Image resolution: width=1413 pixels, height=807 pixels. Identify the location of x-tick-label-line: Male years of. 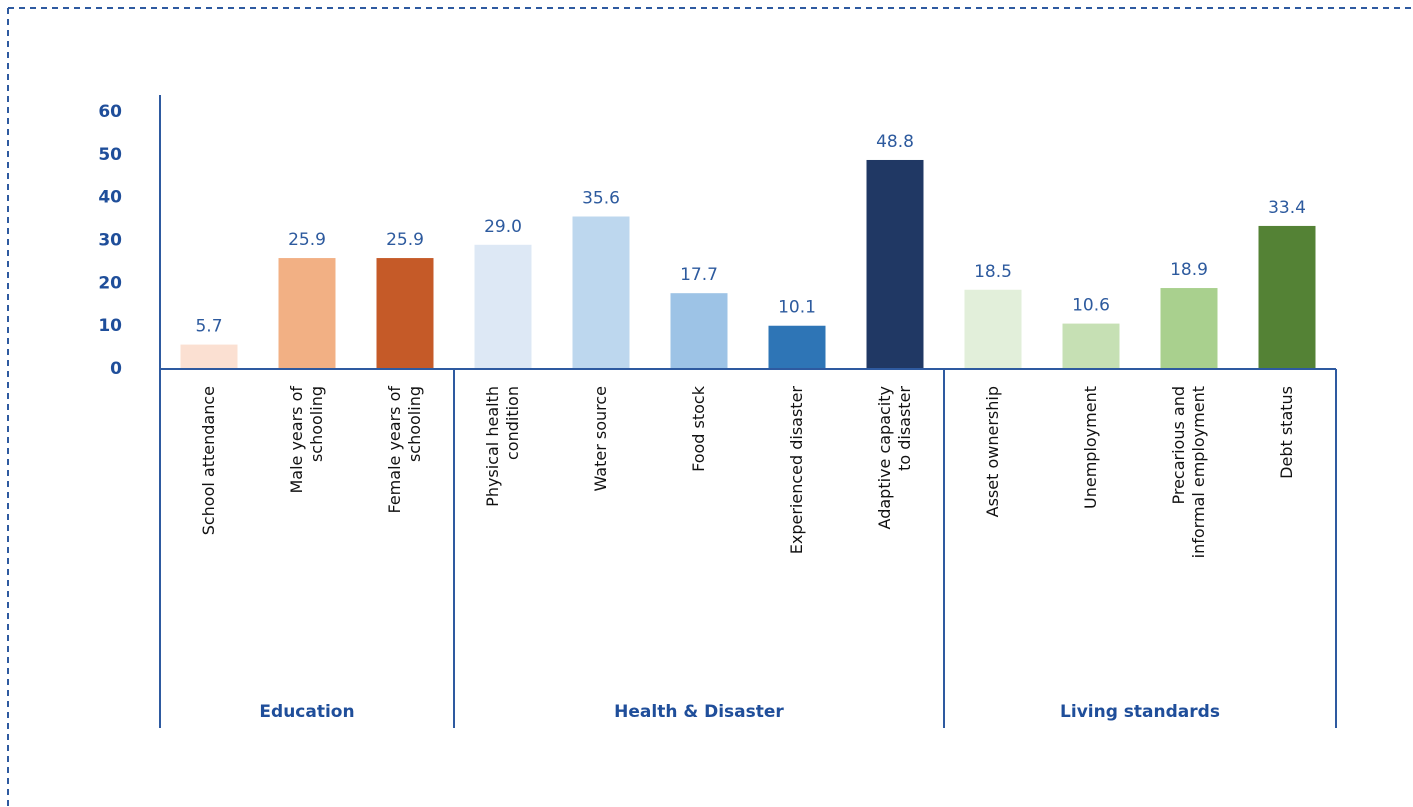
(296, 440).